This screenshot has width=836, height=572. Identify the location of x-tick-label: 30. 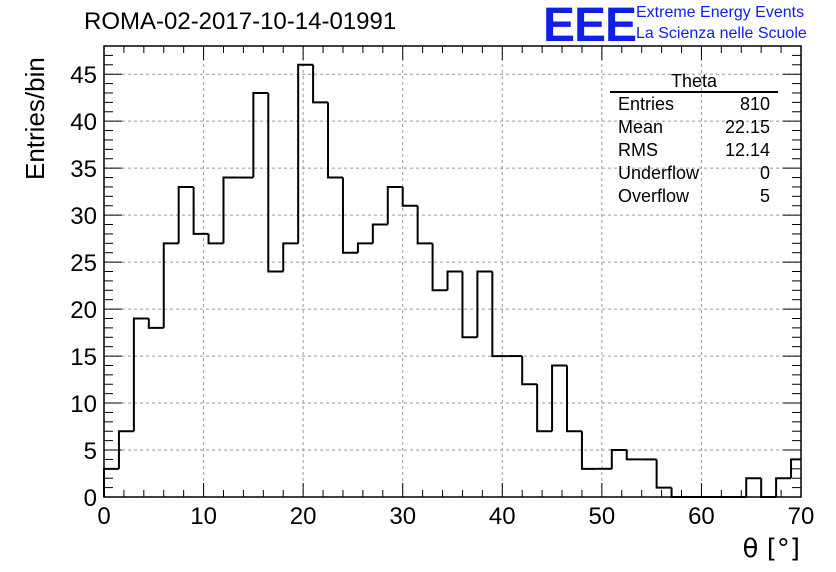
(402, 516).